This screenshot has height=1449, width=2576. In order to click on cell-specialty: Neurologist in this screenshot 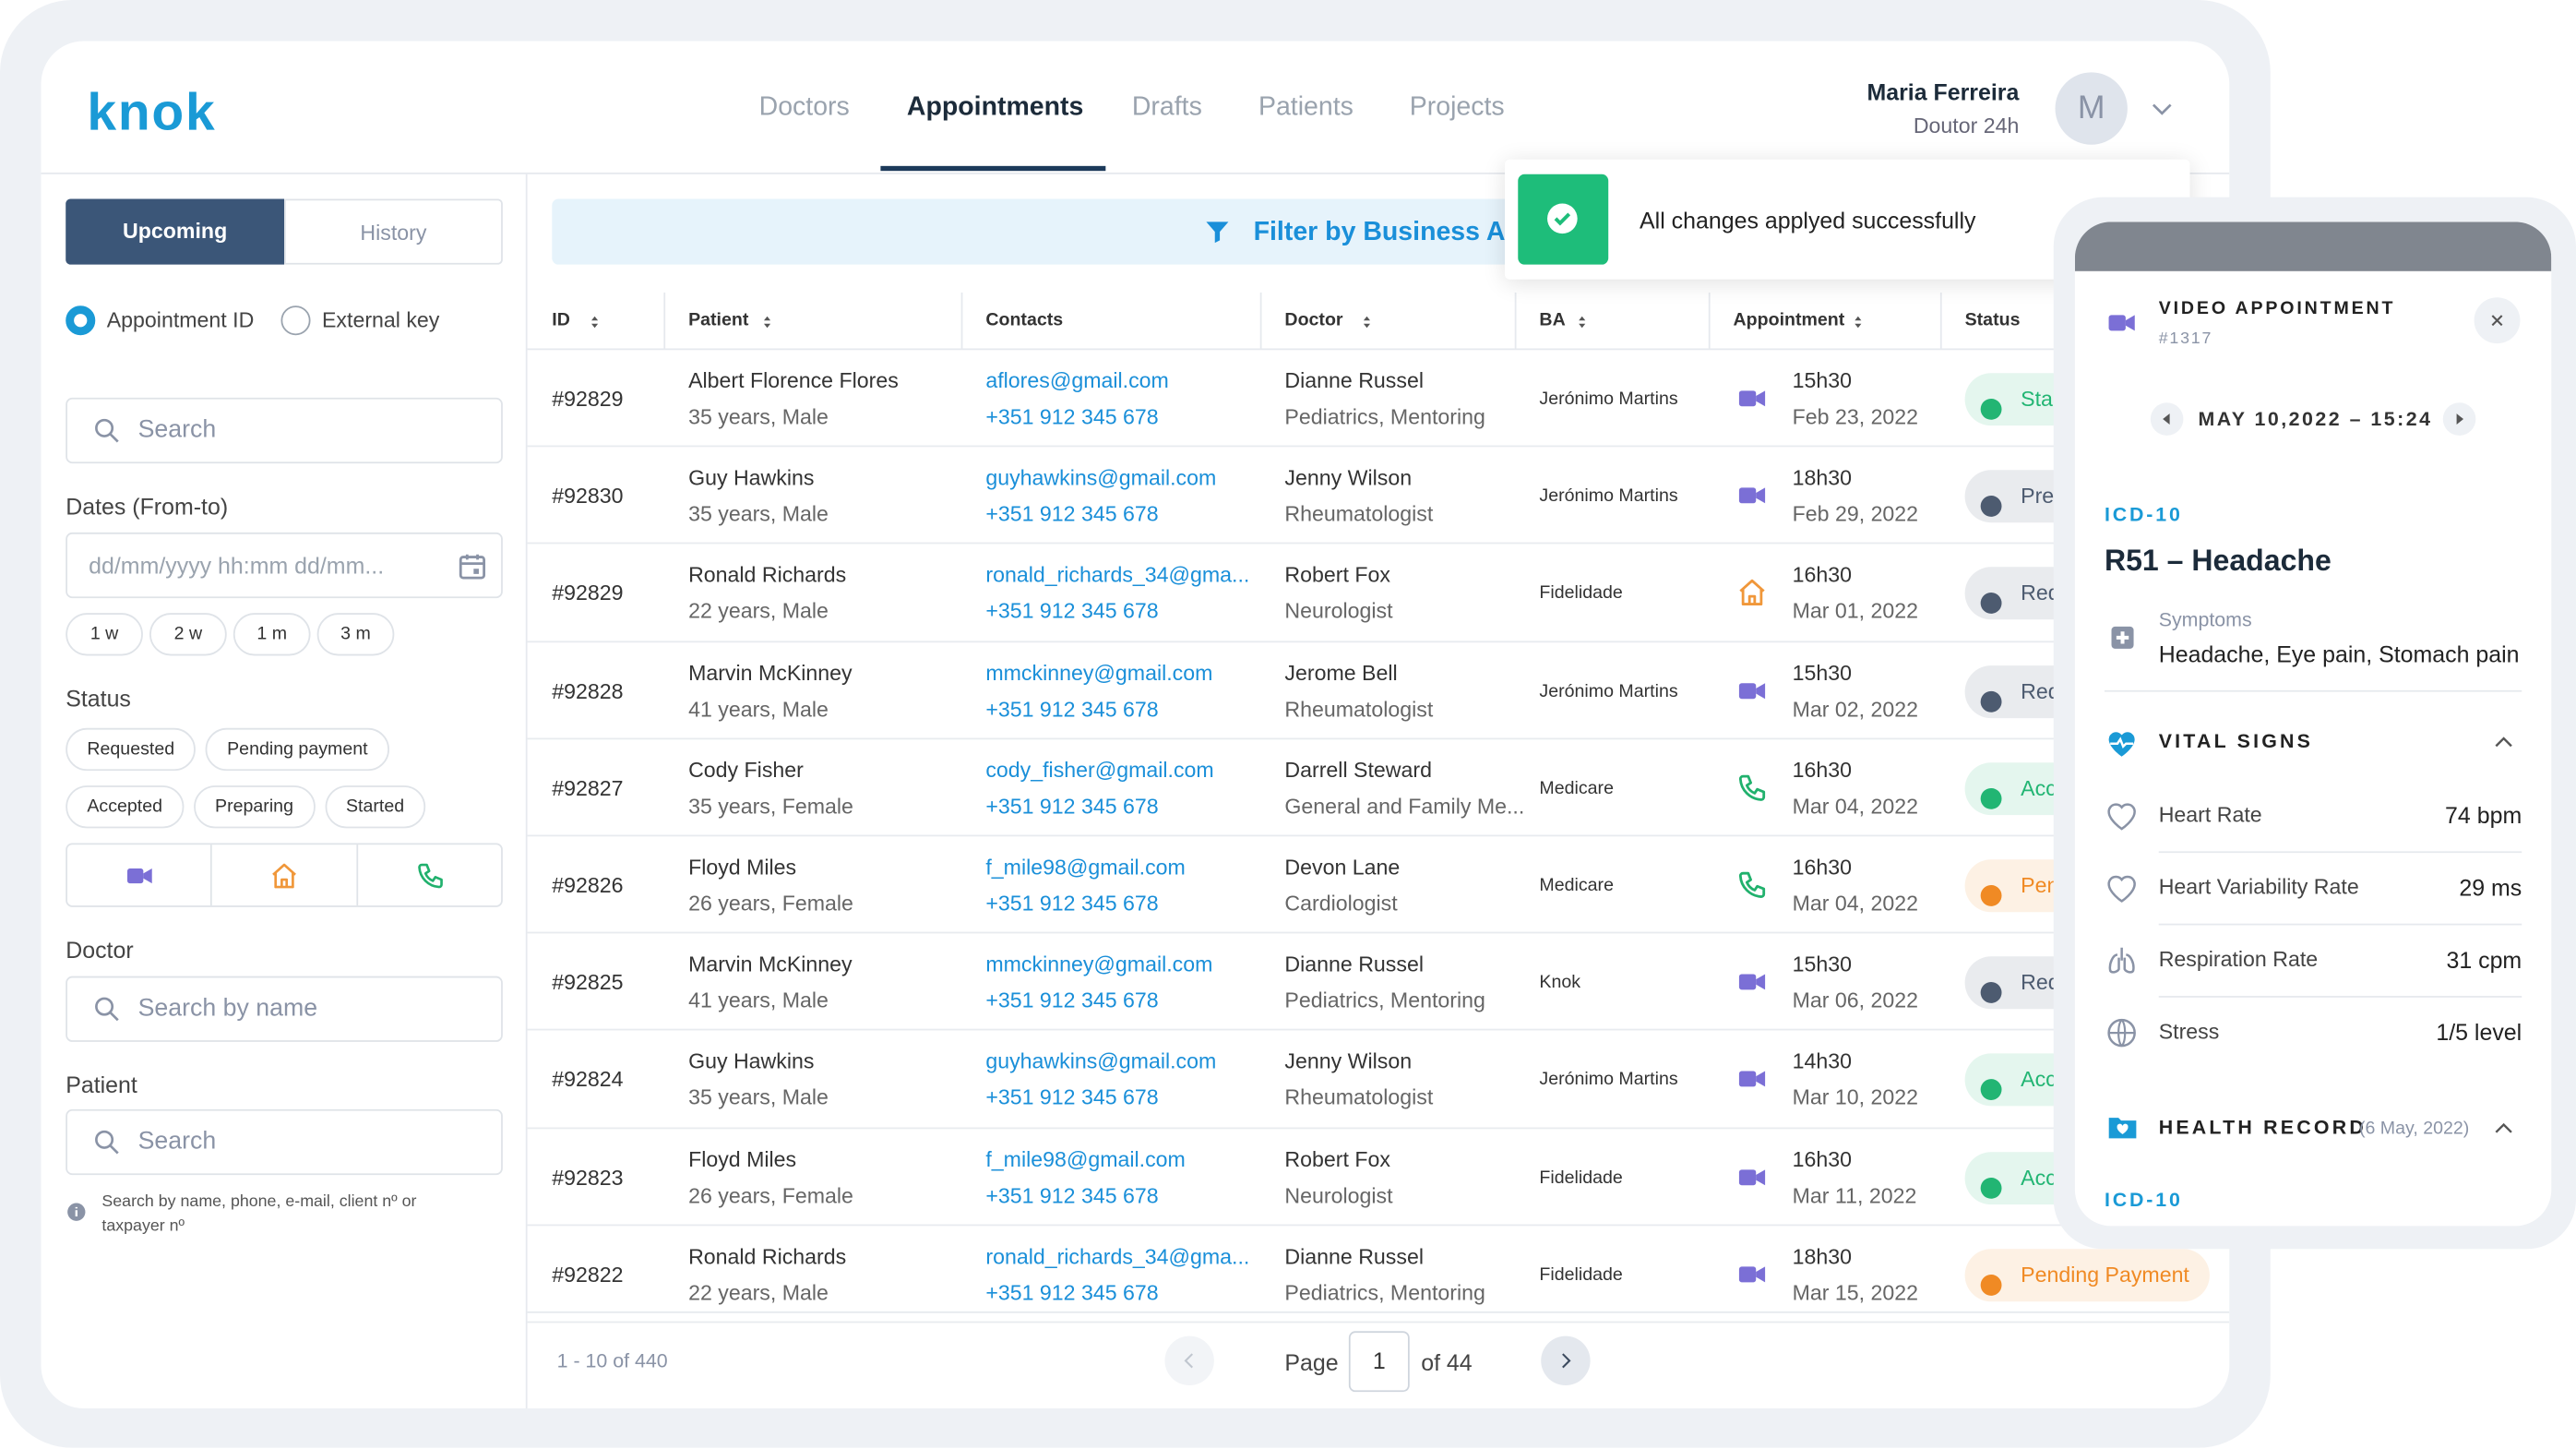, I will do `click(1338, 1196)`.